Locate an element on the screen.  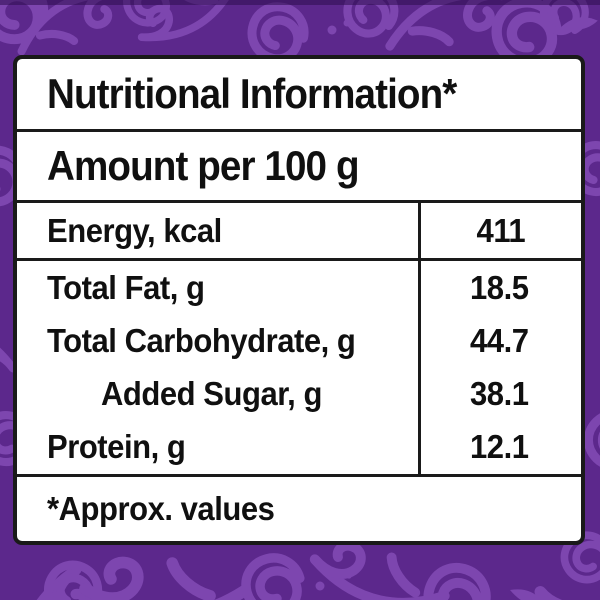
table-row-added-sugar: Added Sugar, g is located at coordinates (217, 394).